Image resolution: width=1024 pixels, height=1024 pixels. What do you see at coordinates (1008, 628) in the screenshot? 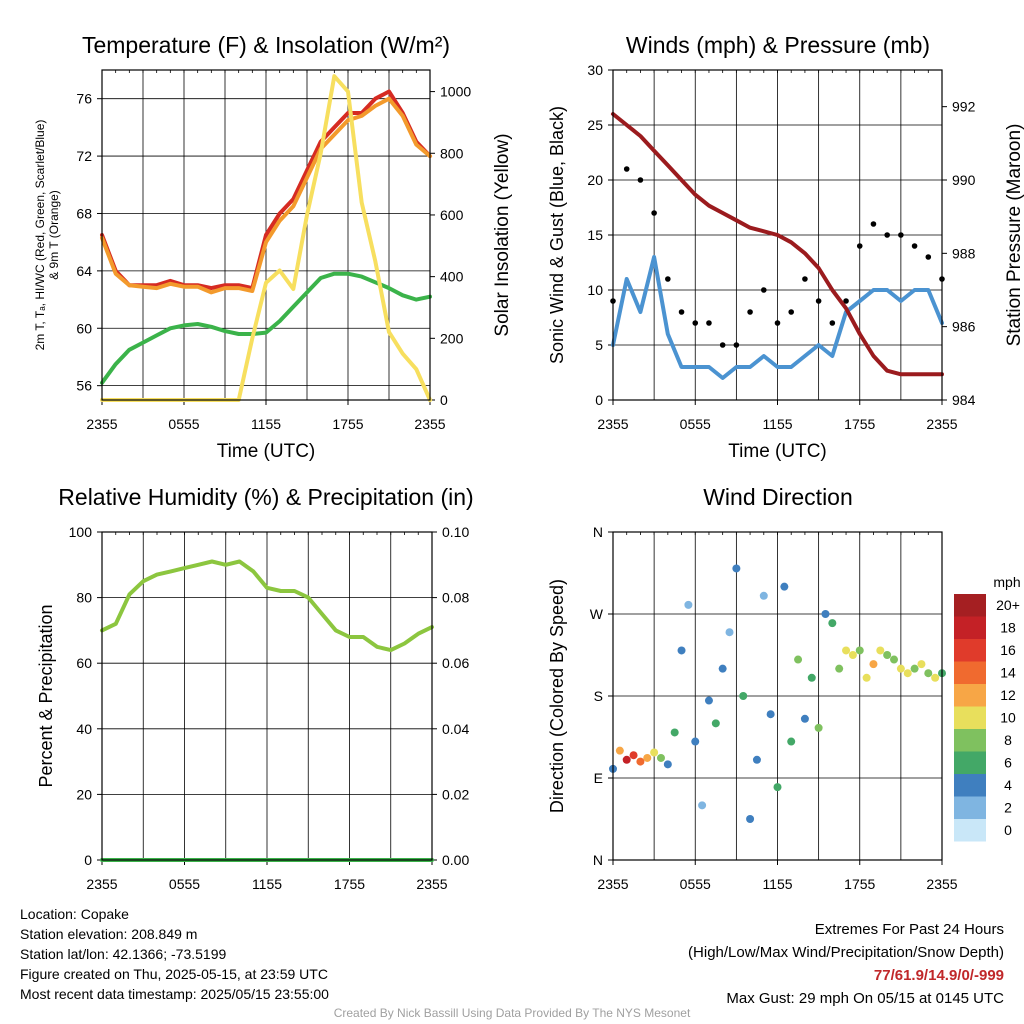
I see `legend-label: 18` at bounding box center [1008, 628].